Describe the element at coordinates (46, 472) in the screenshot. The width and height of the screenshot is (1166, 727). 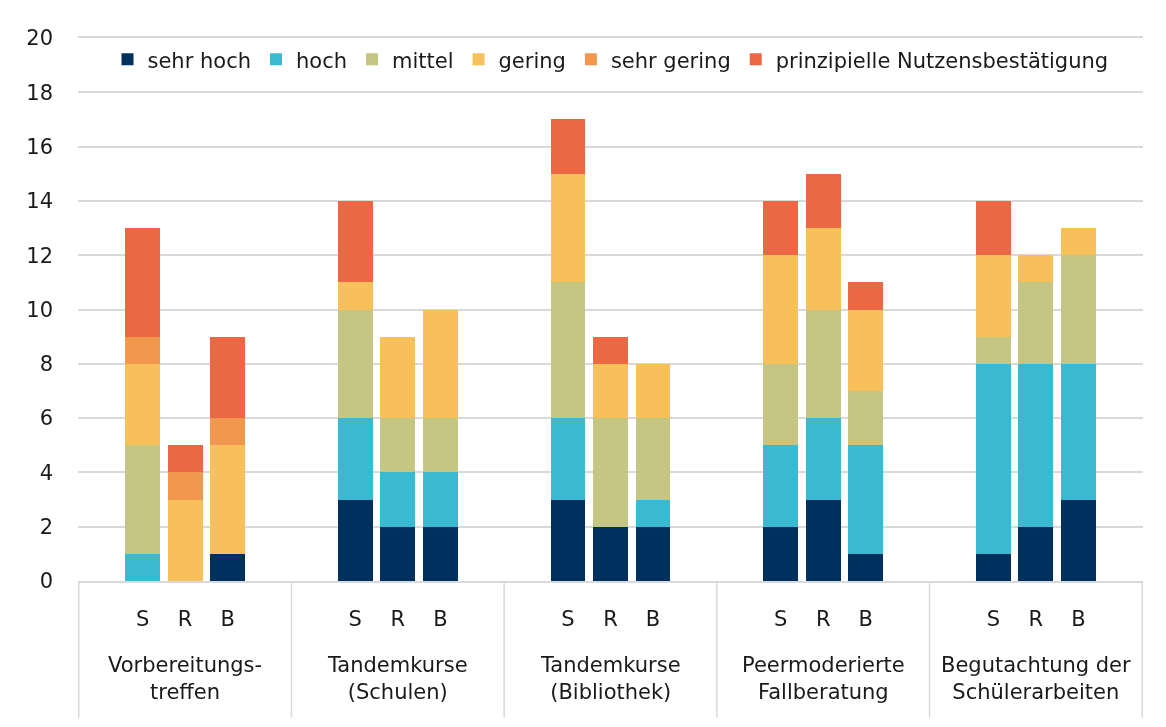
I see `y-tick-label: 4` at that location.